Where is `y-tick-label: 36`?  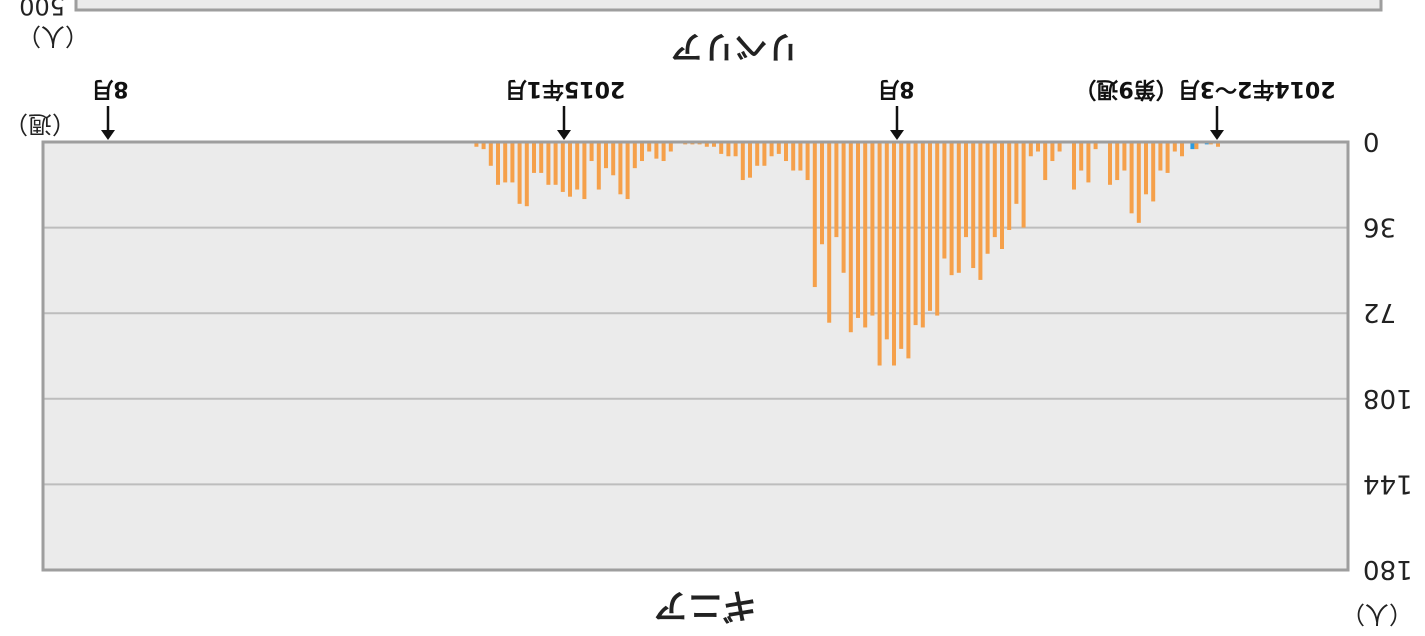 y-tick-label: 36 is located at coordinates (1379, 227).